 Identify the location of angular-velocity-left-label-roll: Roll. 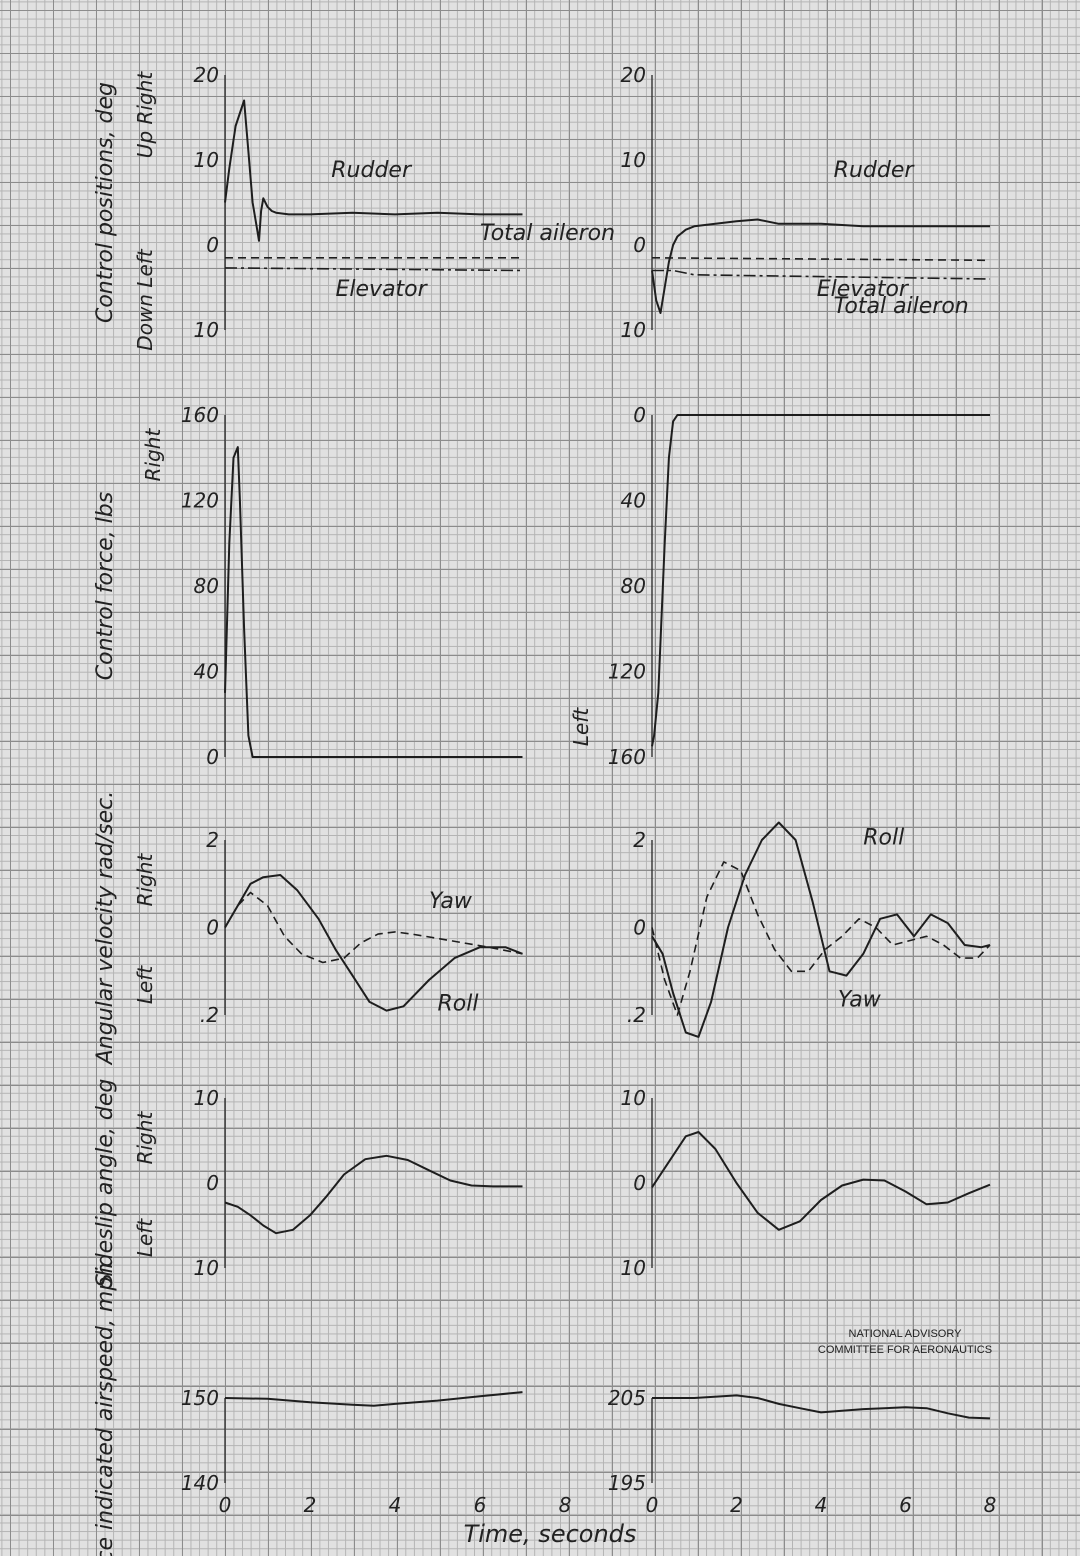
(458, 1004).